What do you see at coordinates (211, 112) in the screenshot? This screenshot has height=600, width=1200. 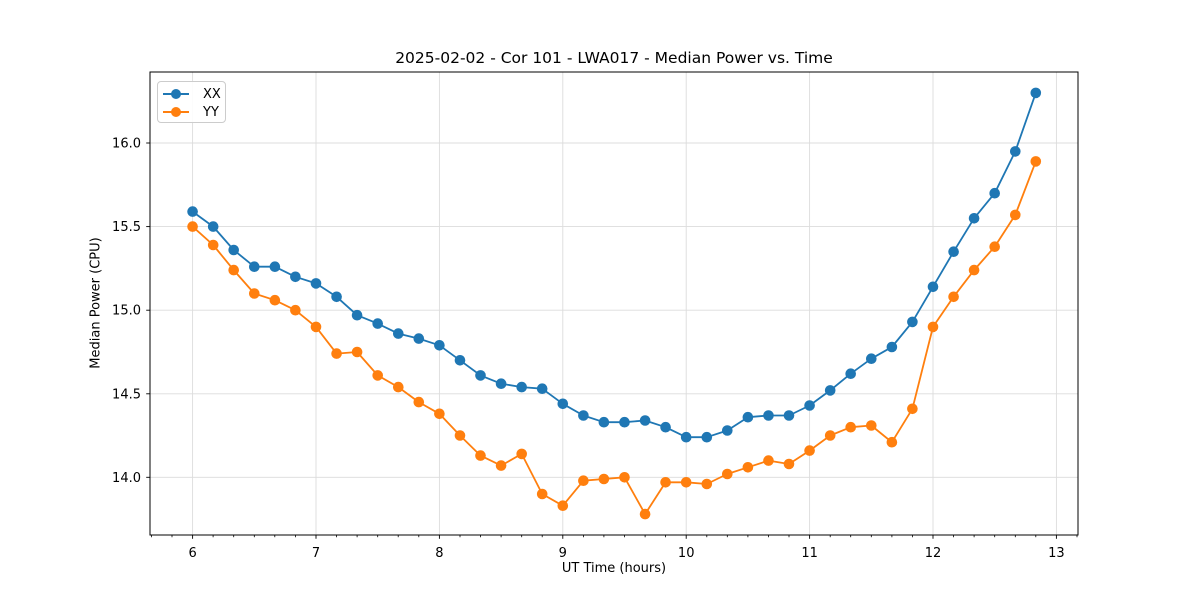 I see `legend-label-yy: YY` at bounding box center [211, 112].